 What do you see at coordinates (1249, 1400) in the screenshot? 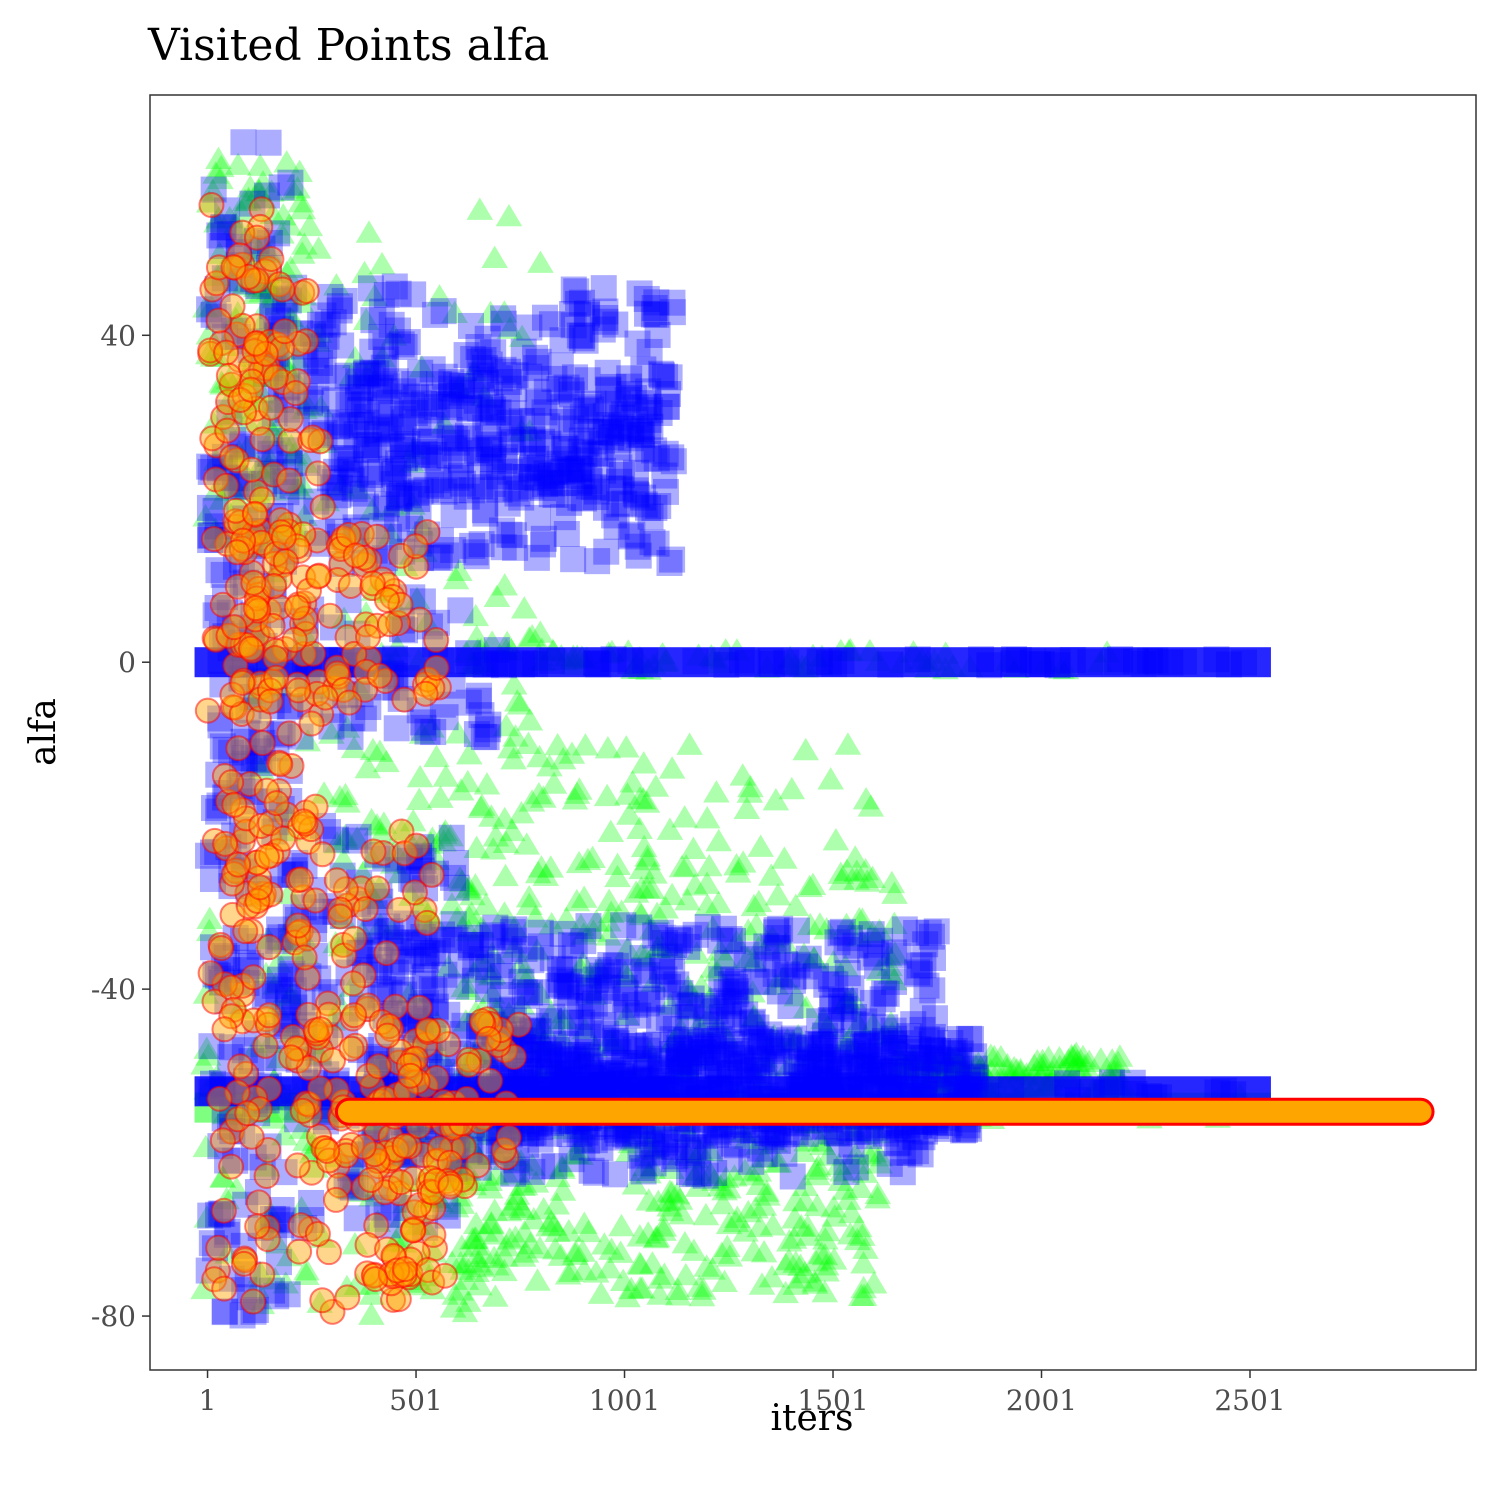
I see `x-tick-label: 2501` at bounding box center [1249, 1400].